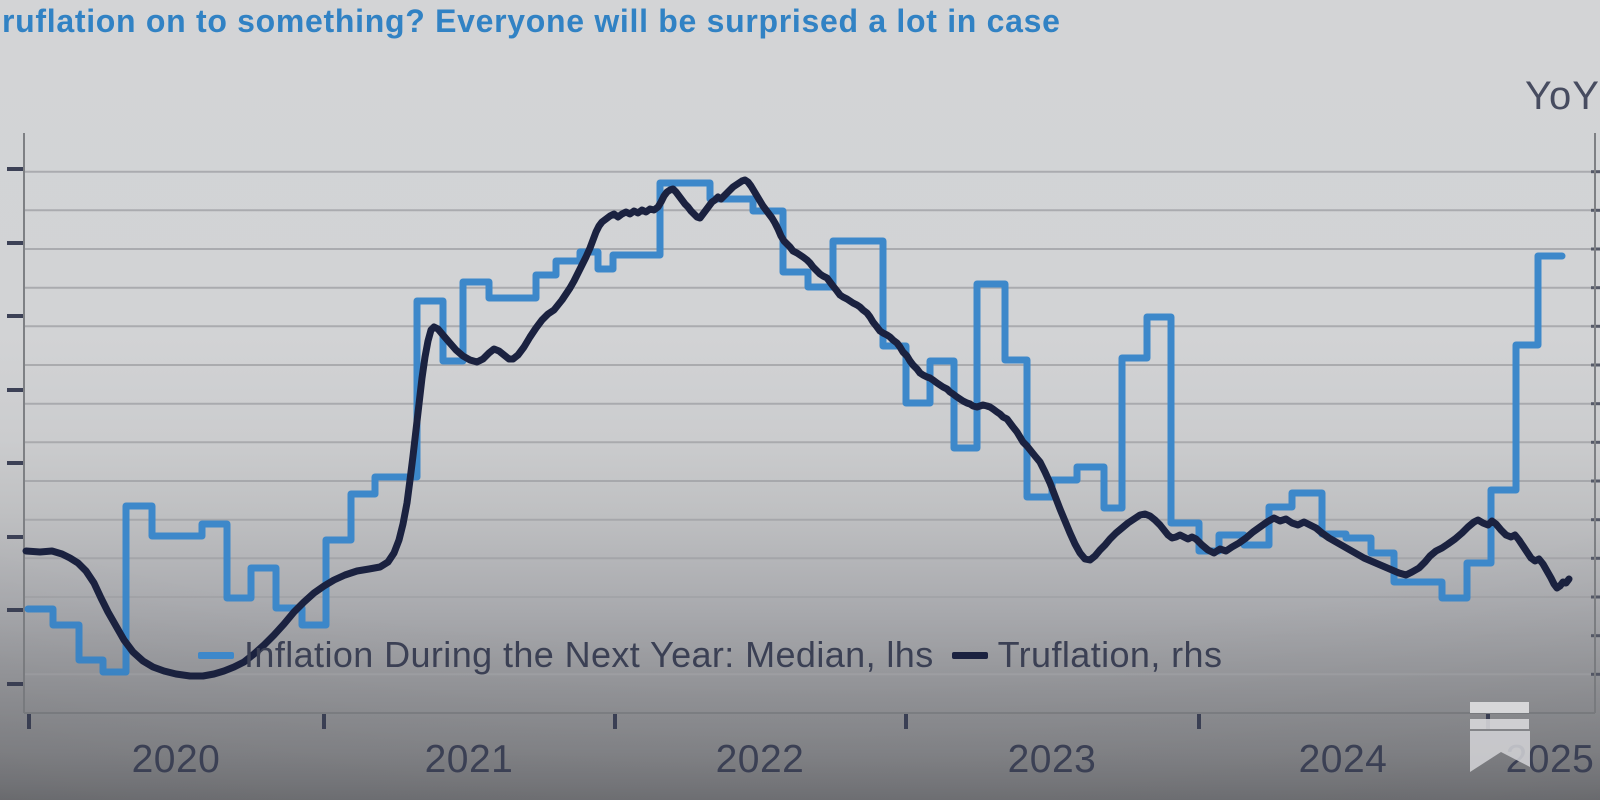 Image resolution: width=1600 pixels, height=800 pixels. What do you see at coordinates (760, 759) in the screenshot?
I see `x-axis-label-2022: 2022` at bounding box center [760, 759].